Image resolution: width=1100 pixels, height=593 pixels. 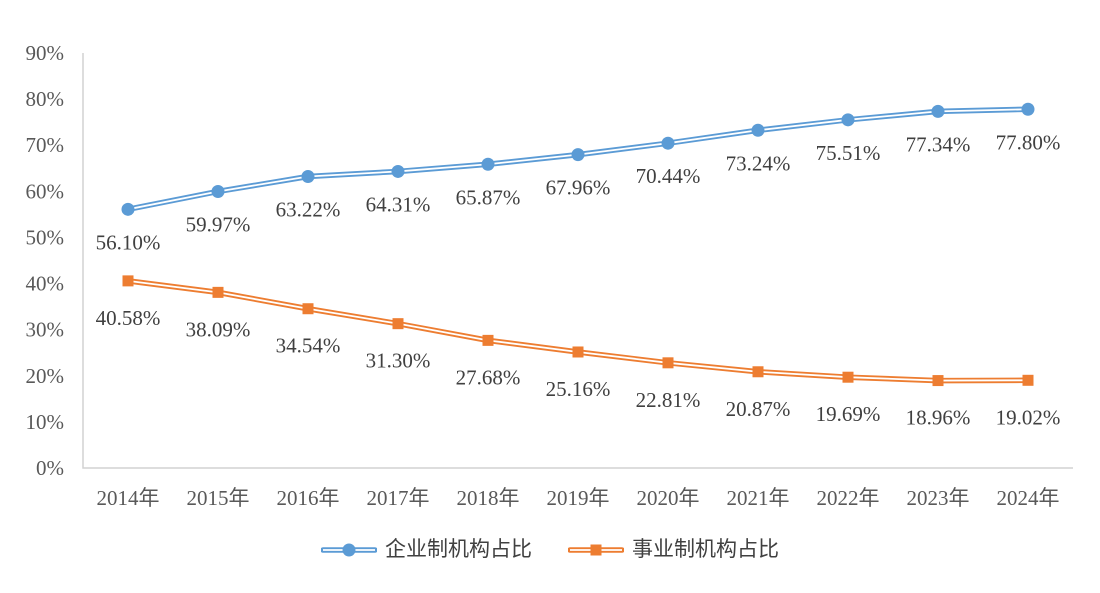 I want to click on legend-label-enterprise: 企业制机构占比, so click(x=458, y=549).